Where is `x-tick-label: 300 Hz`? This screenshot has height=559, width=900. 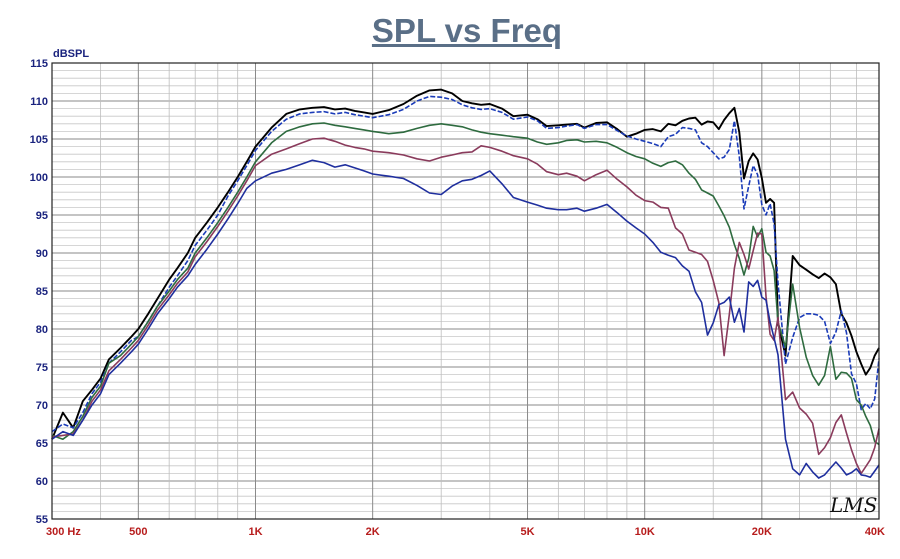 x-tick-label: 300 Hz is located at coordinates (63, 532).